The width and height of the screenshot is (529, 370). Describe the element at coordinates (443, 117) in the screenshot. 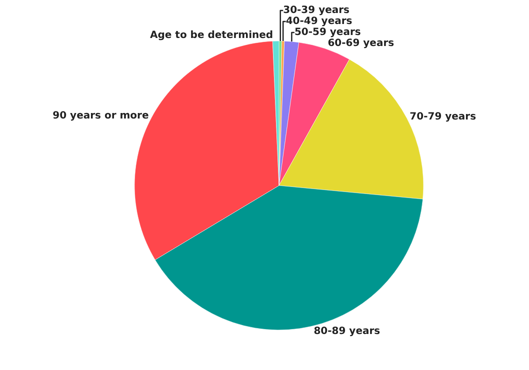

I see `slice-label: 70-79 years` at that location.